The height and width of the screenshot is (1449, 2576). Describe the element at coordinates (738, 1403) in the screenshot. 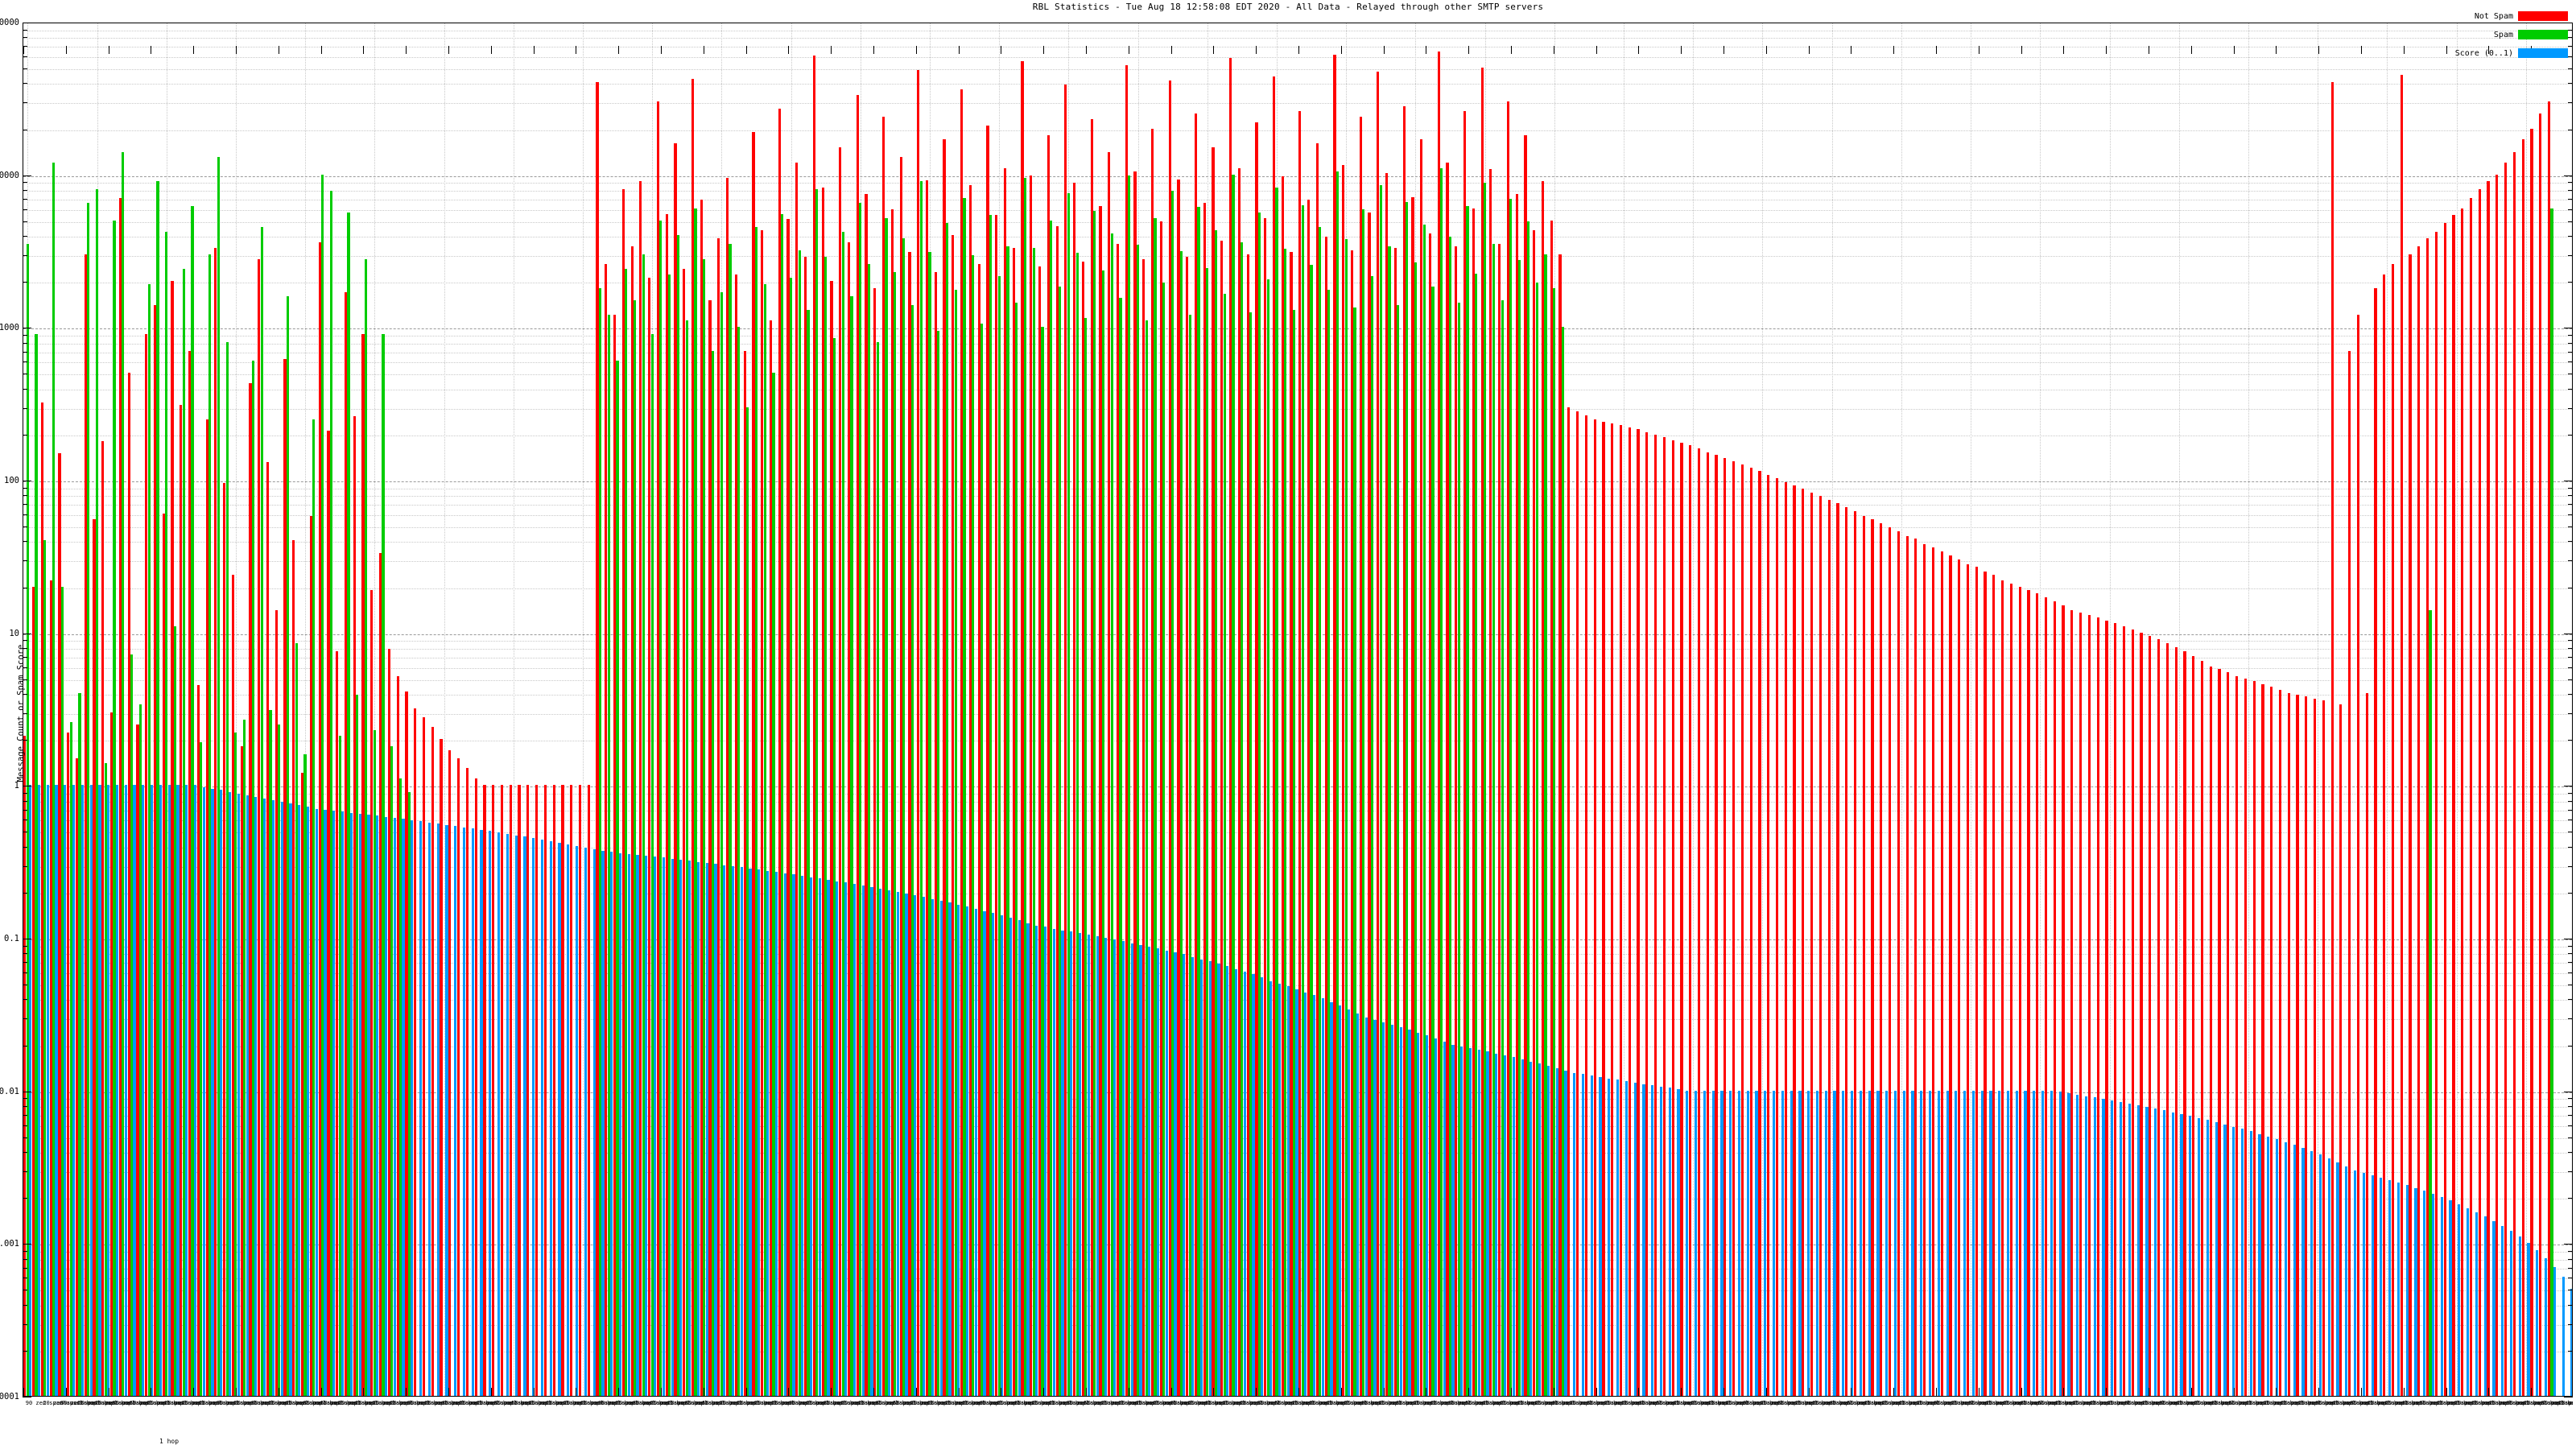

I see `x-axis-tick-label: 50 zen spamhaus 1 hop` at that location.